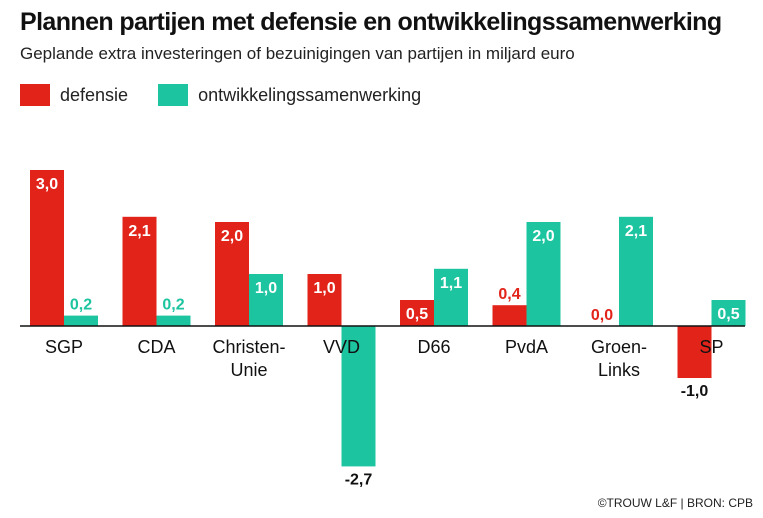 This screenshot has height=518, width=763. What do you see at coordinates (543, 236) in the screenshot?
I see `data-label-ontwikkelingssamenwerking-5: 2,0` at bounding box center [543, 236].